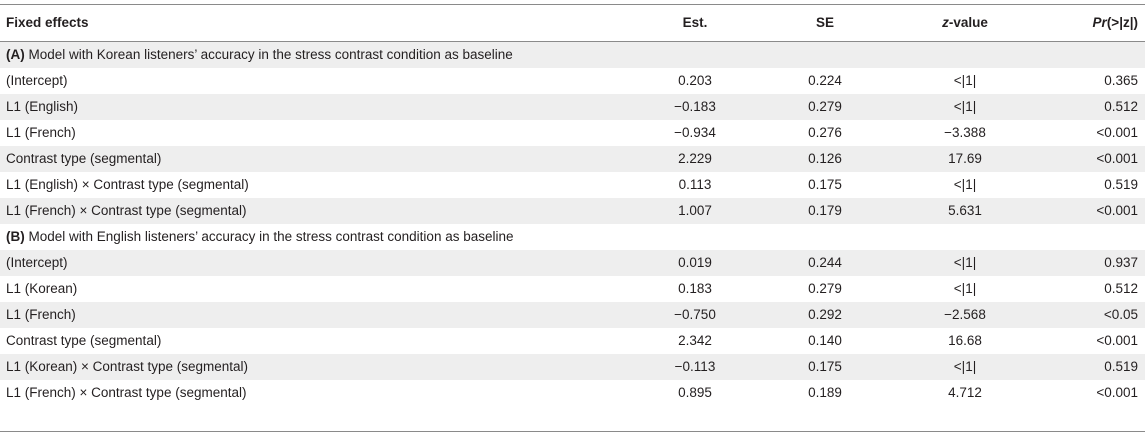  I want to click on effect-cell: L1 (English) × Contrast type (segmental), so click(127, 184).